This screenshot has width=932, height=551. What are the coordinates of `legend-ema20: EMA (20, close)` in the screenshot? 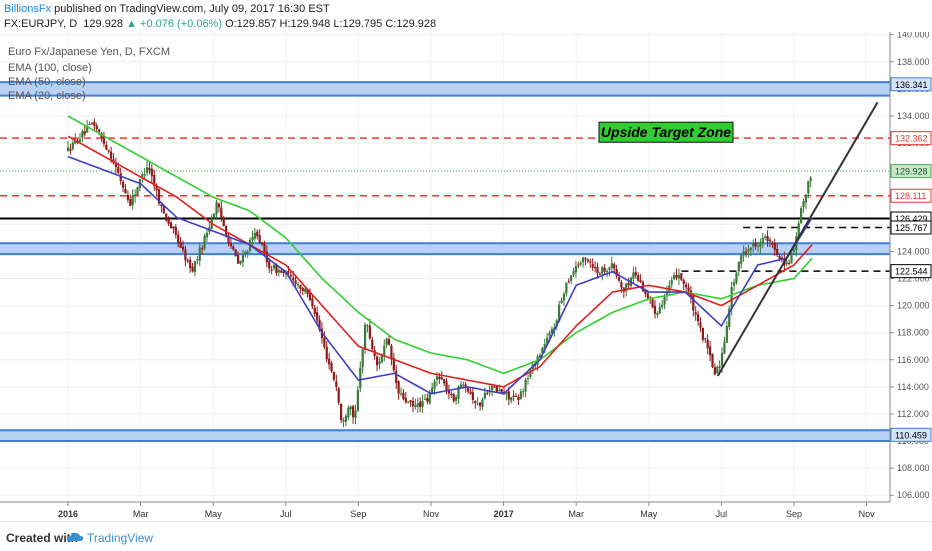 It's located at (47, 96).